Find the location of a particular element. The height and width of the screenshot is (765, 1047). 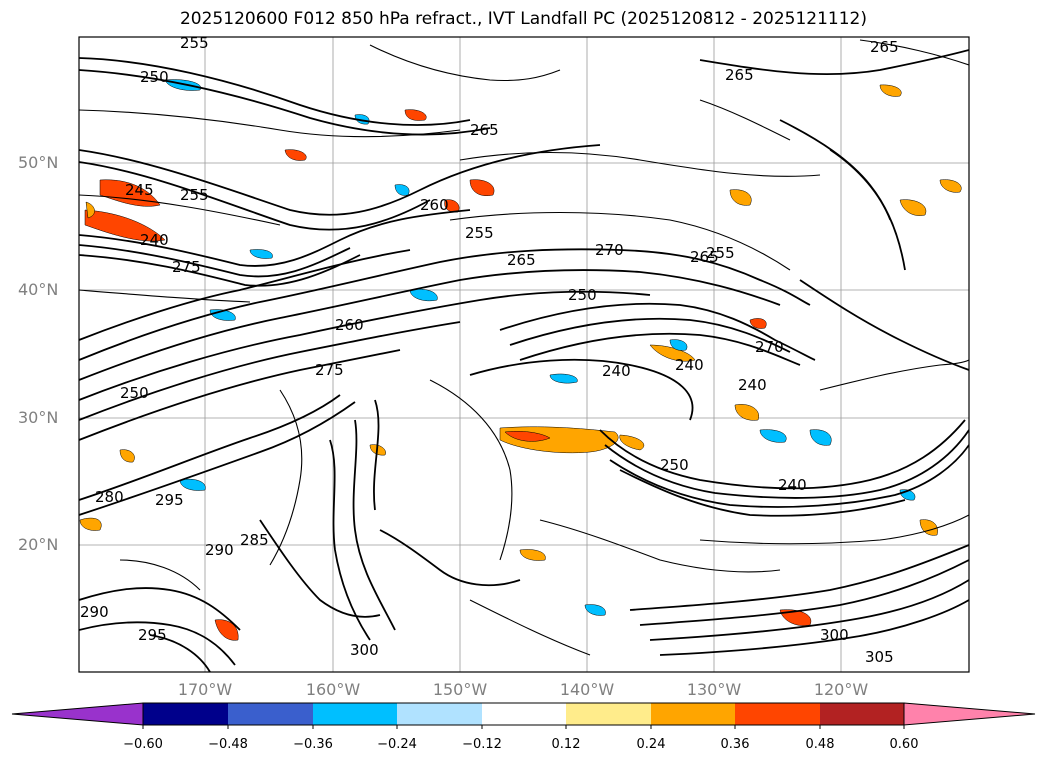

colorbar-extend-low is located at coordinates (77, 714).